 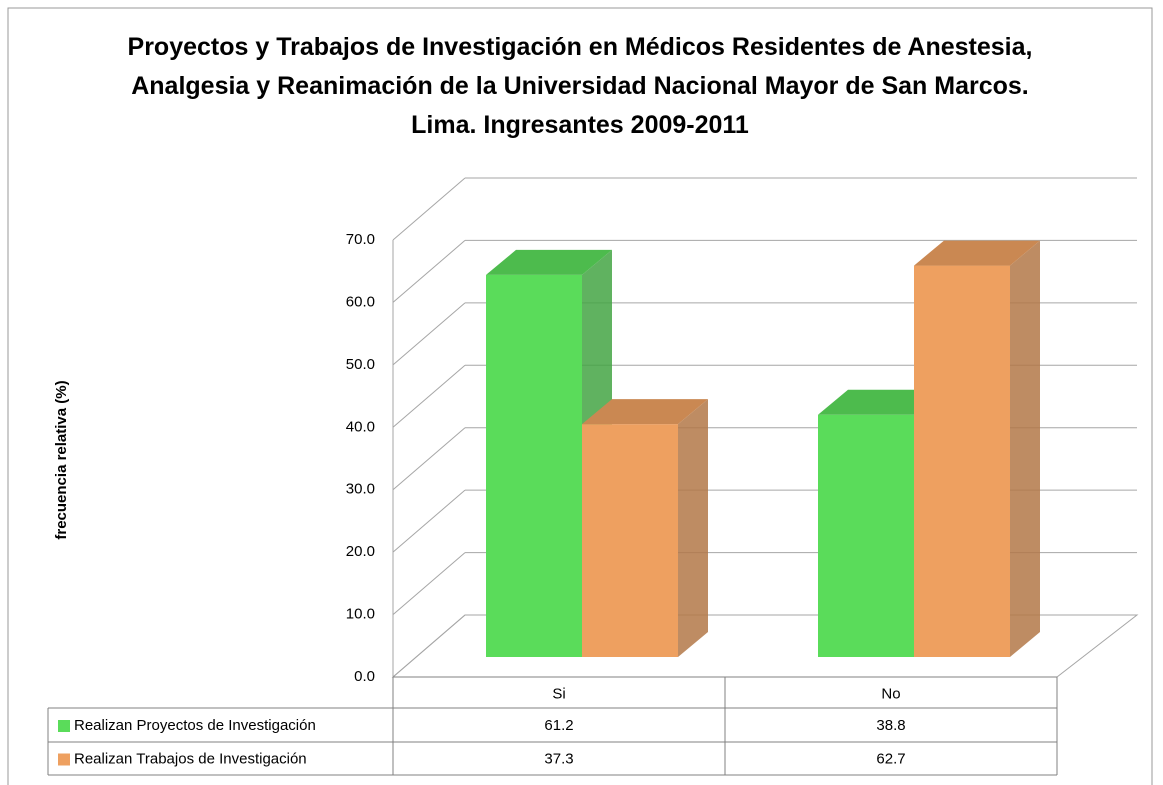 What do you see at coordinates (360, 614) in the screenshot?
I see `y-tick-label: 10.0` at bounding box center [360, 614].